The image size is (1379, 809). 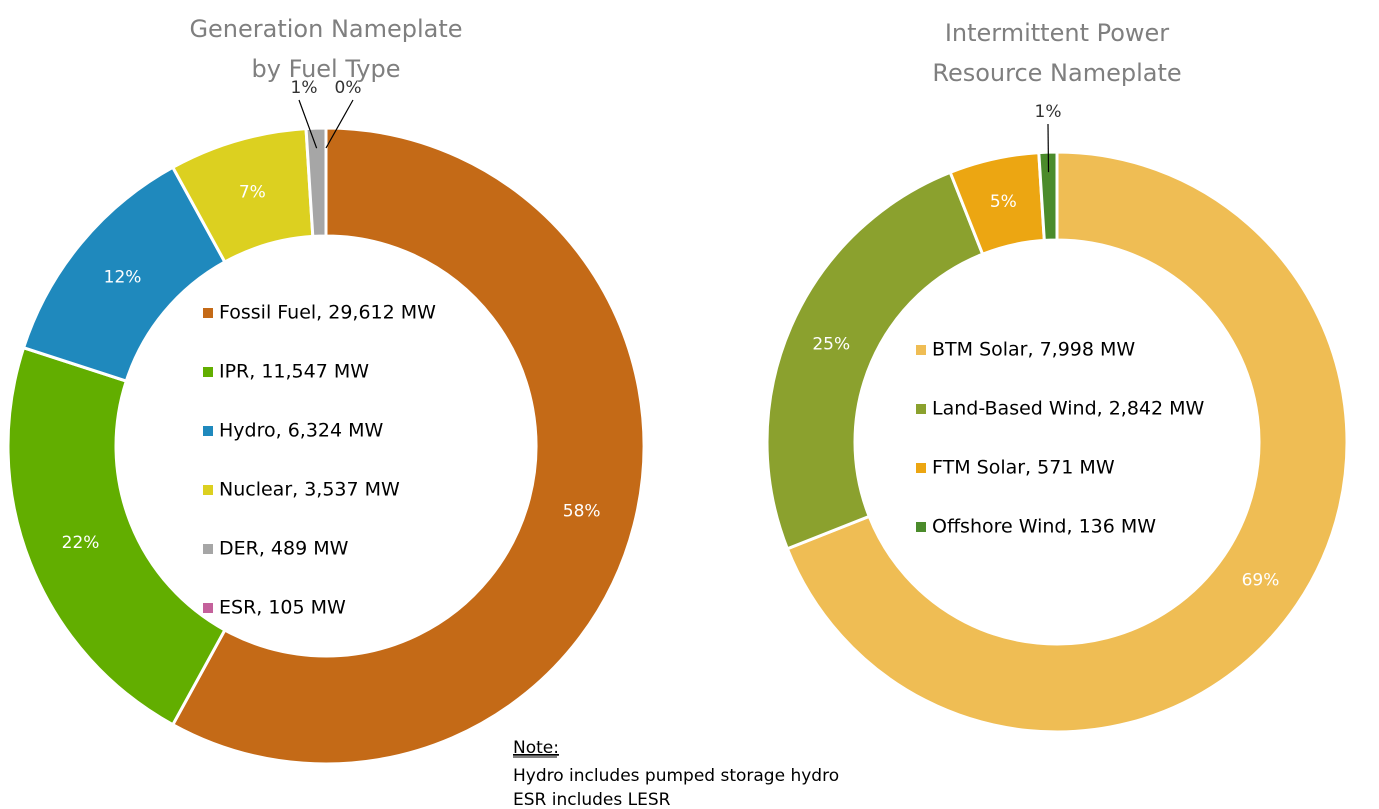 I want to click on data-label: 5%, so click(x=1003, y=202).